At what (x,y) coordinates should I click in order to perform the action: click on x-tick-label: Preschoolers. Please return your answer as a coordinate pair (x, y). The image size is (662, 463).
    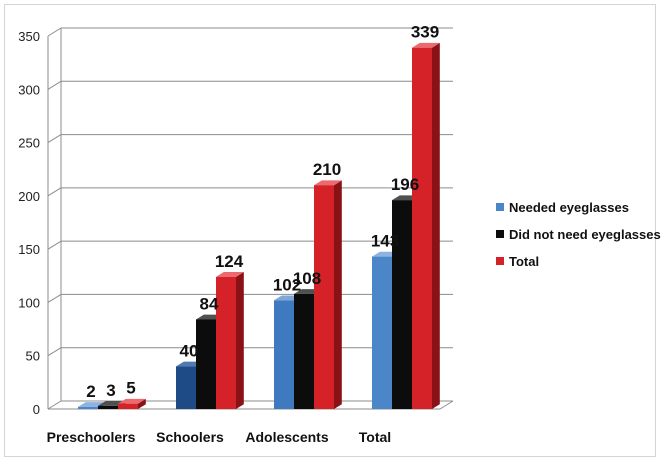
    Looking at the image, I should click on (91, 437).